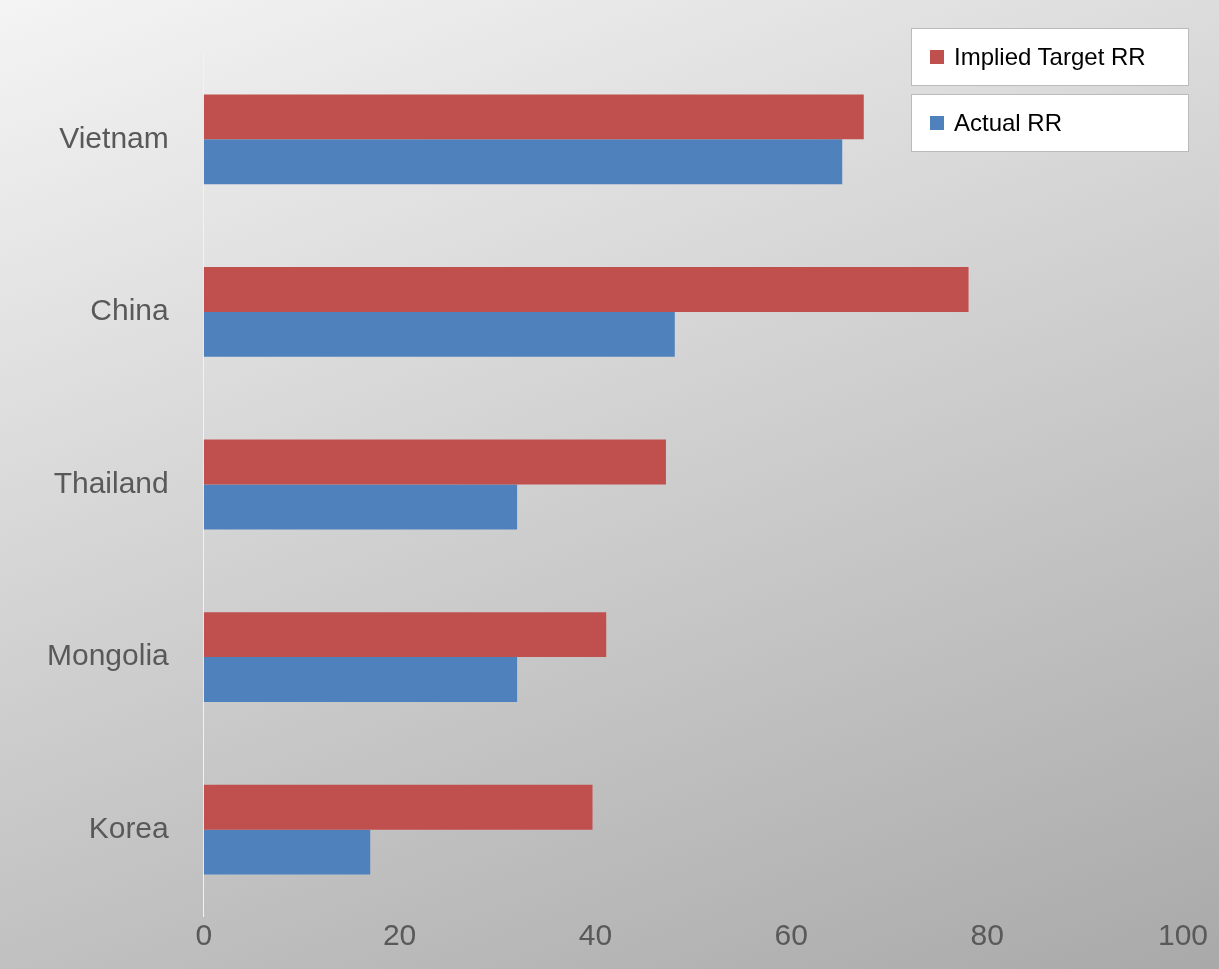  I want to click on x-tick-label: 80, so click(987, 935).